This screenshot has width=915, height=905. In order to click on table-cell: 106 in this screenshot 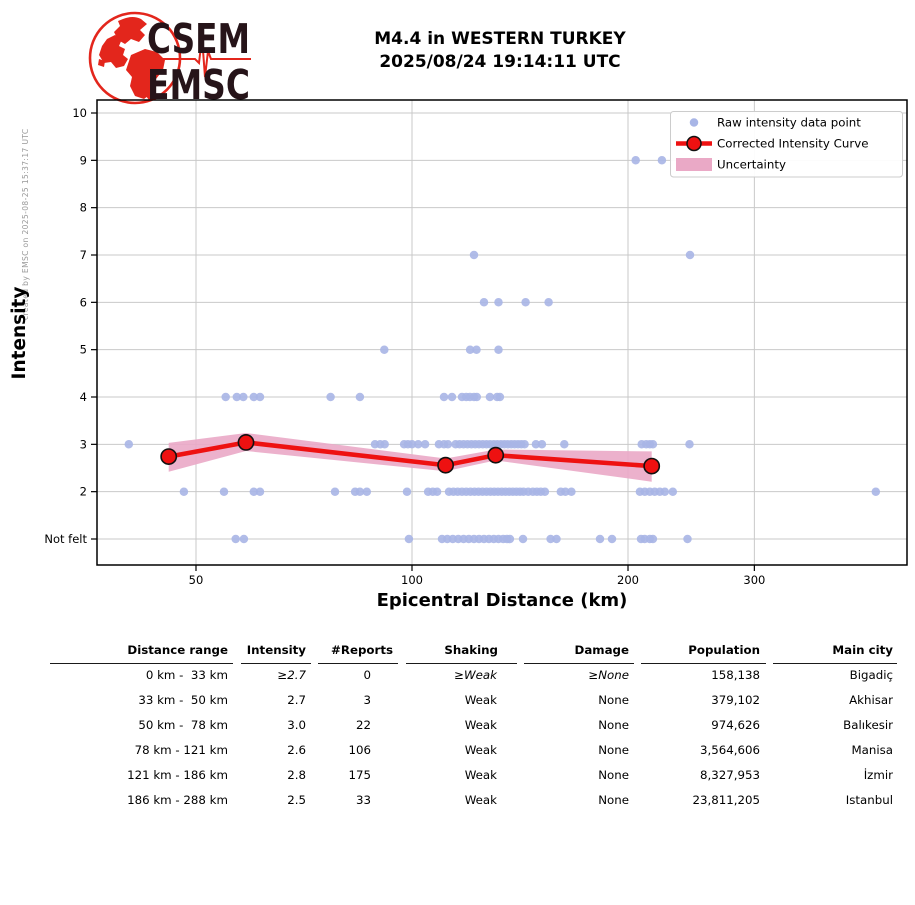, I will do `click(359, 750)`.